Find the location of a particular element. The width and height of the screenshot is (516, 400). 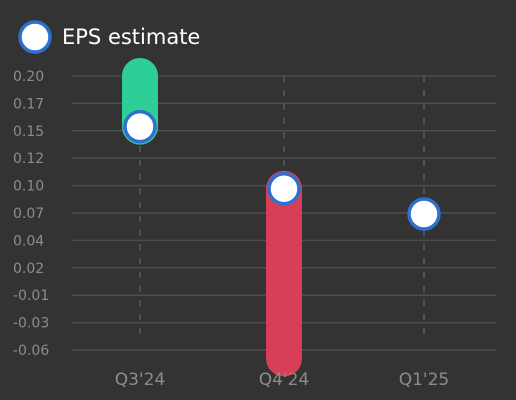

y-tick-label: 0.12 is located at coordinates (28, 159).